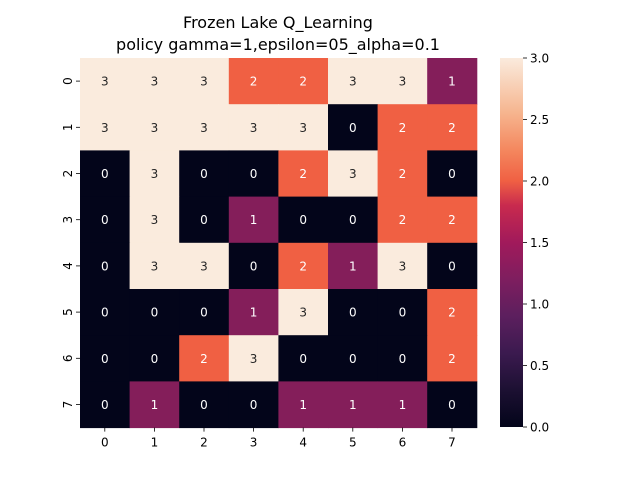 This screenshot has width=640, height=480. I want to click on chart-subtitle: policy gamma=1,epsilon=05_alpha=0.1, so click(278, 45).